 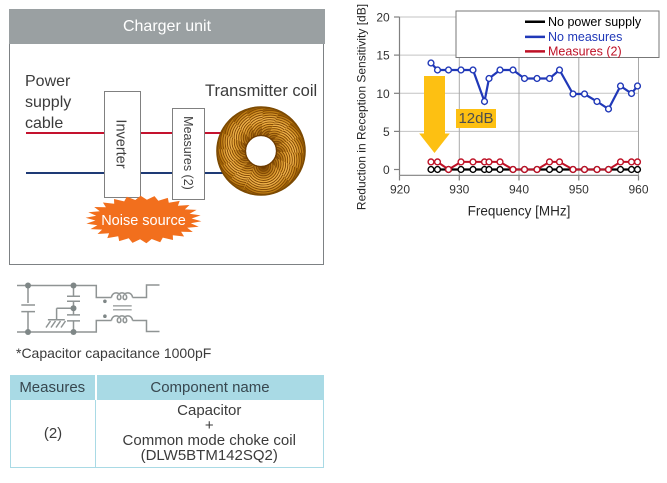 I want to click on svg-text: 15, so click(x=383, y=56).